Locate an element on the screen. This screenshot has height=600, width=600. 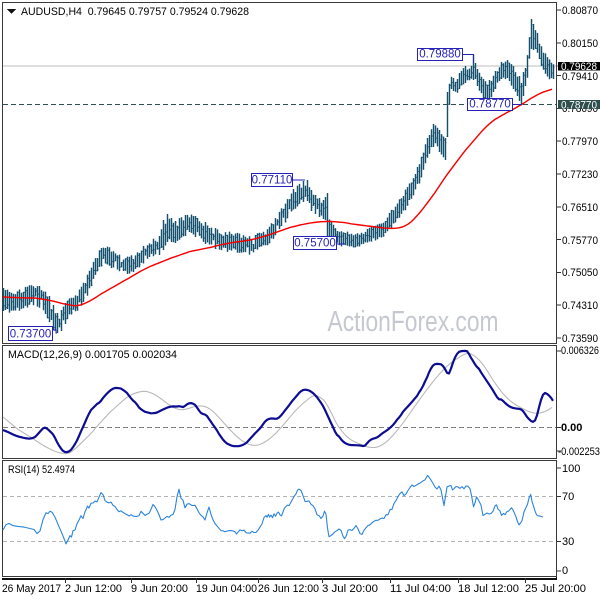
svg-text: 9 Jun 20:00 is located at coordinates (159, 589).